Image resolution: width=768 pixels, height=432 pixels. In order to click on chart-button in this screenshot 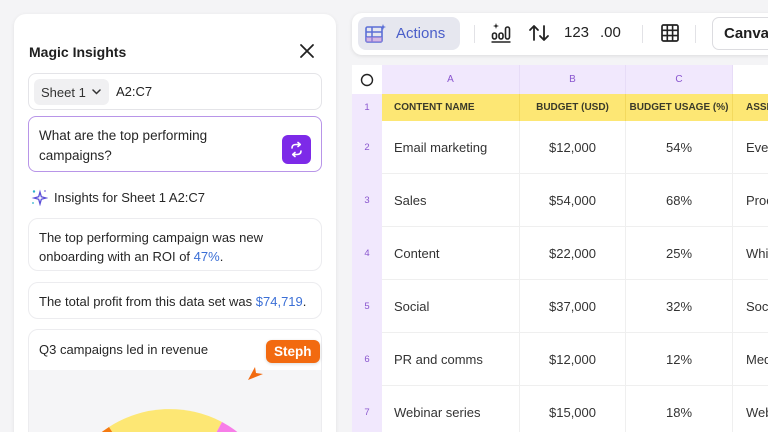, I will do `click(501, 33)`.